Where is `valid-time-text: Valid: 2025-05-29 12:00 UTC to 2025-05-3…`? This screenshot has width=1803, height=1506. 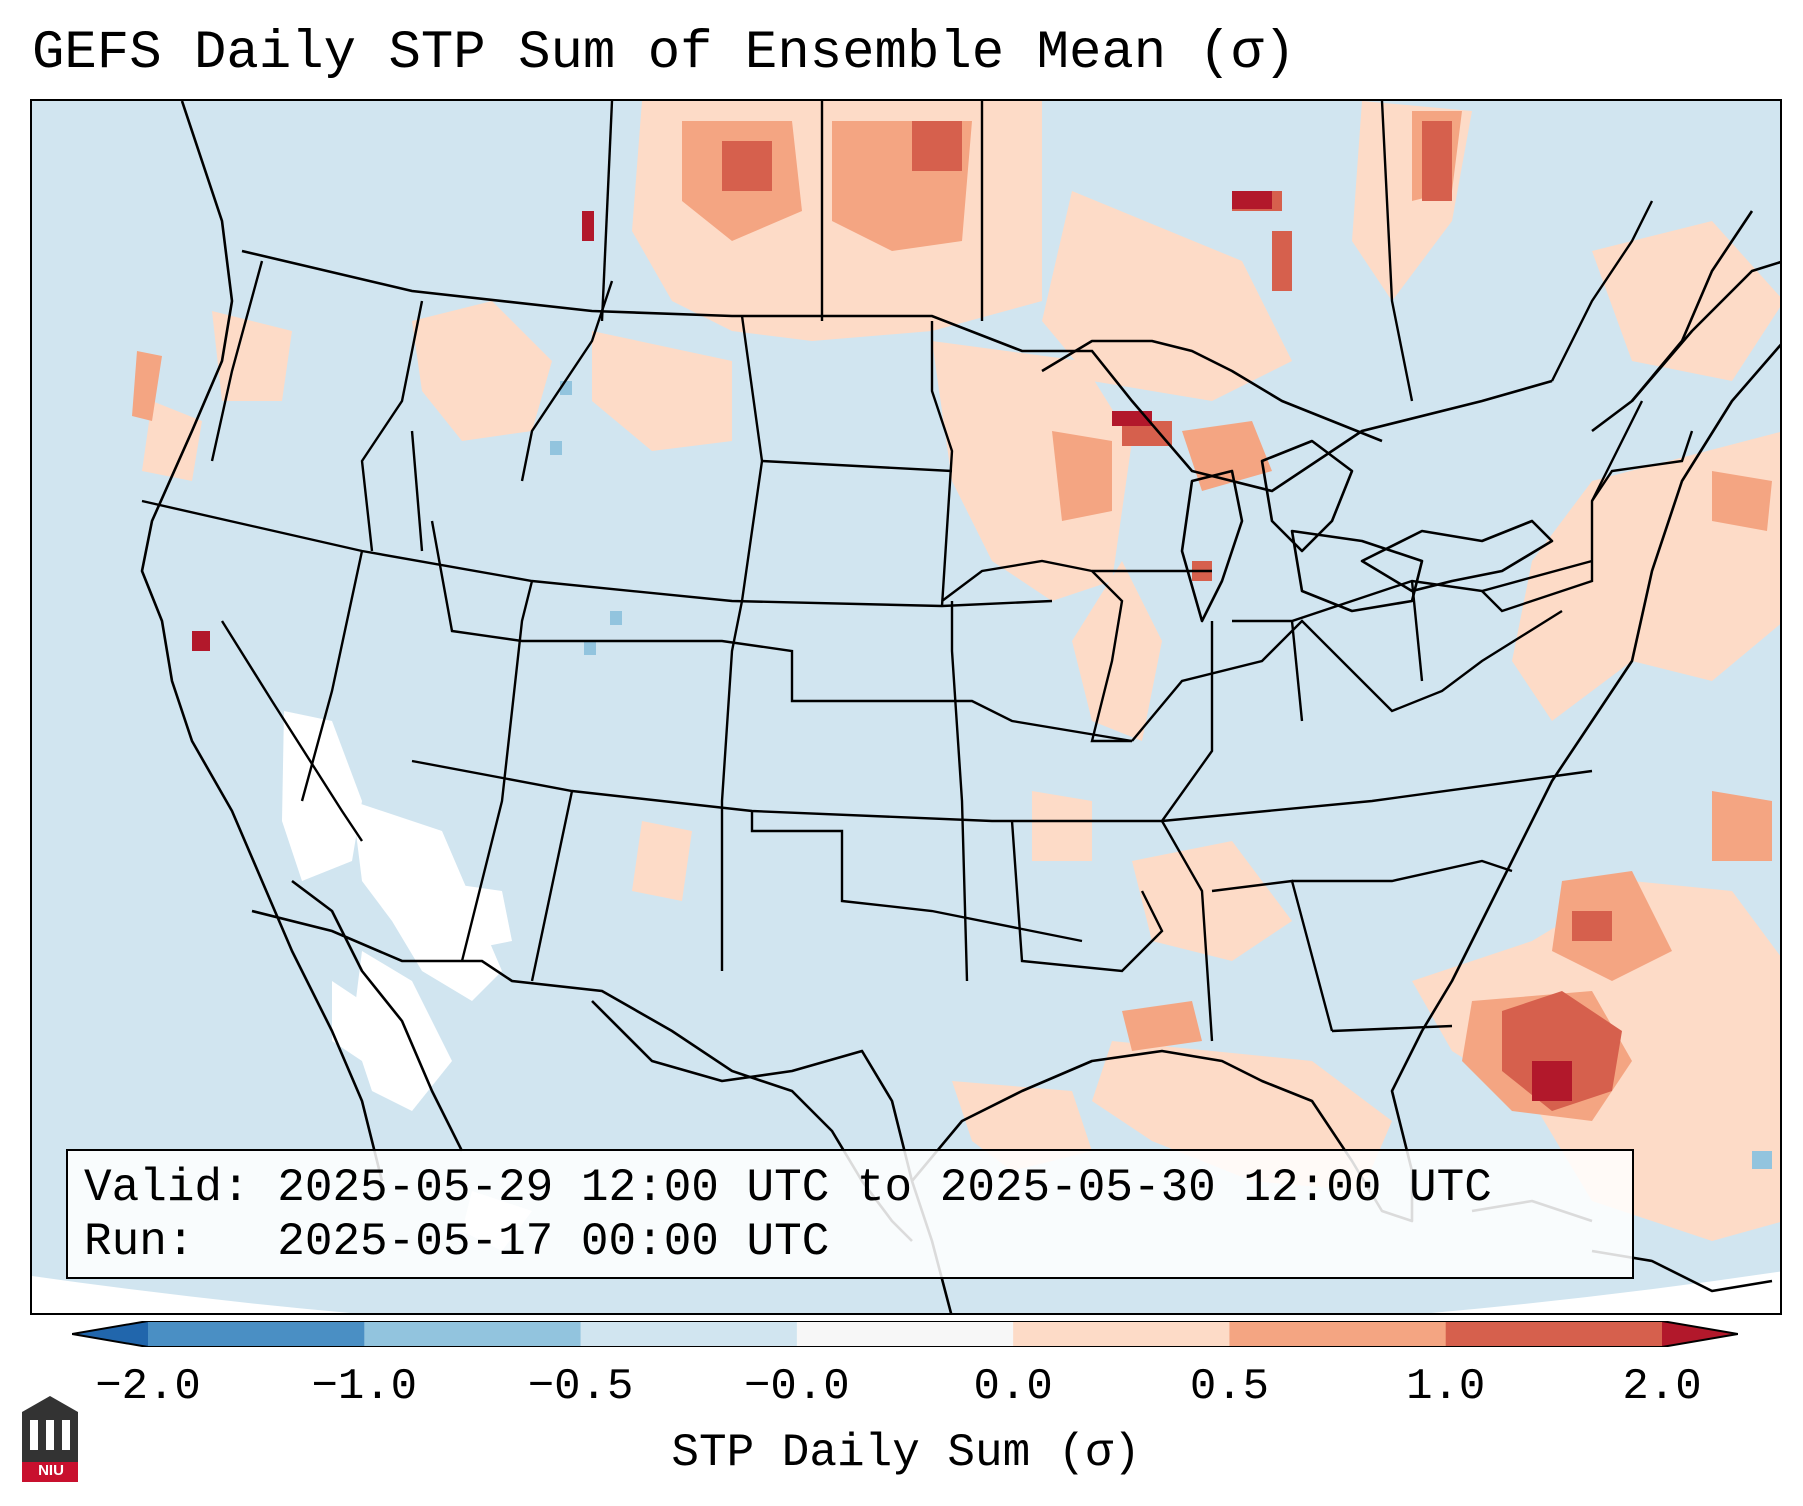
valid-time-text: Valid: 2025-05-29 12:00 UTC to 2025-05-3… is located at coordinates (788, 1188).